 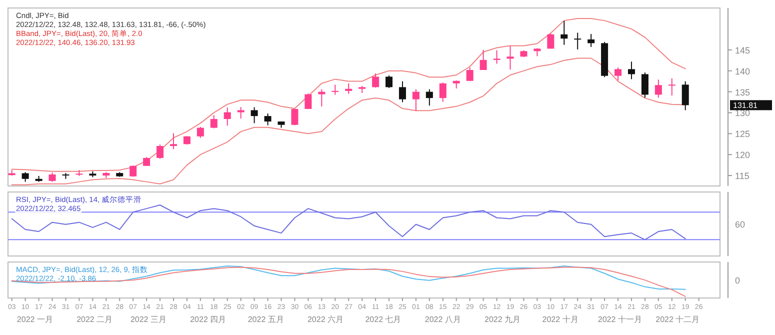 I want to click on text: 2022 二月, so click(x=94, y=319).